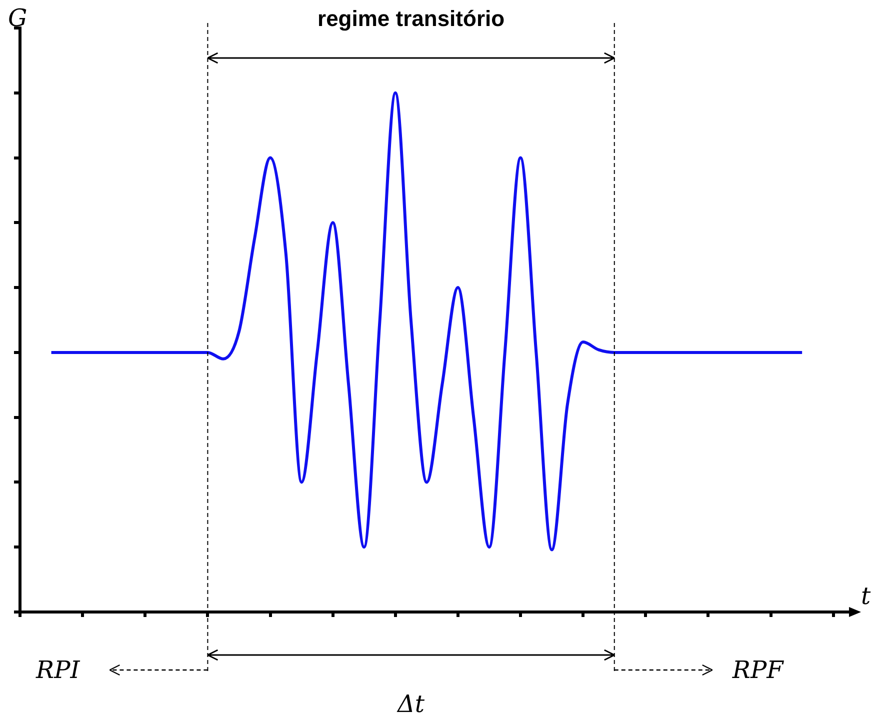 The height and width of the screenshot is (717, 883). Describe the element at coordinates (411, 703) in the screenshot. I see `text: Δt` at that location.